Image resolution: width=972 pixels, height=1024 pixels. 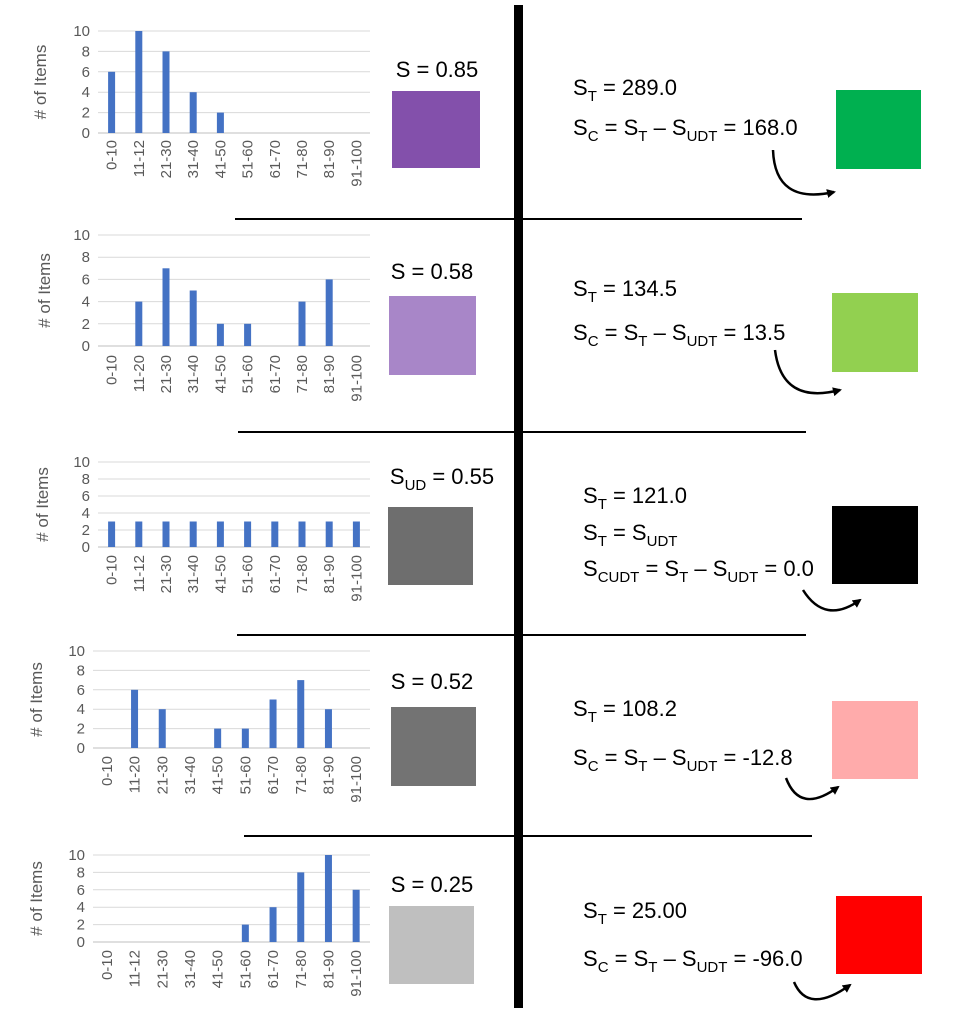 What do you see at coordinates (654, 735) in the screenshot?
I see `score-row-4: S = 0.52 ST = 108.2 SC = ST – SUDT = -12.8` at bounding box center [654, 735].